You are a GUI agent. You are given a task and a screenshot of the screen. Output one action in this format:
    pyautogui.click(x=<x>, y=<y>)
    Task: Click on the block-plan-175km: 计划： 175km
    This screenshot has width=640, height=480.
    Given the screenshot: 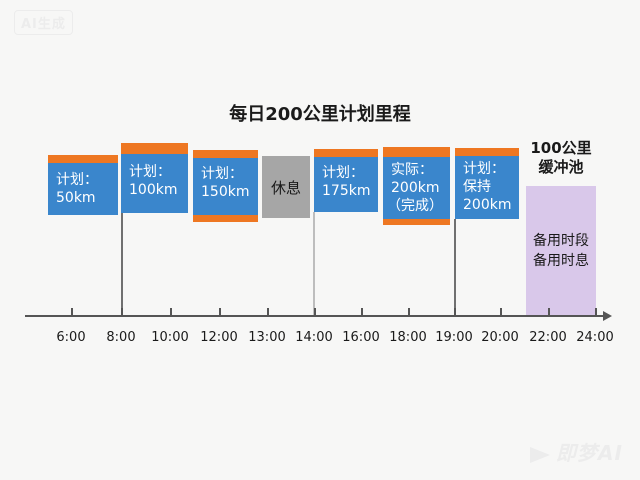 What is the action you would take?
    pyautogui.click(x=346, y=180)
    